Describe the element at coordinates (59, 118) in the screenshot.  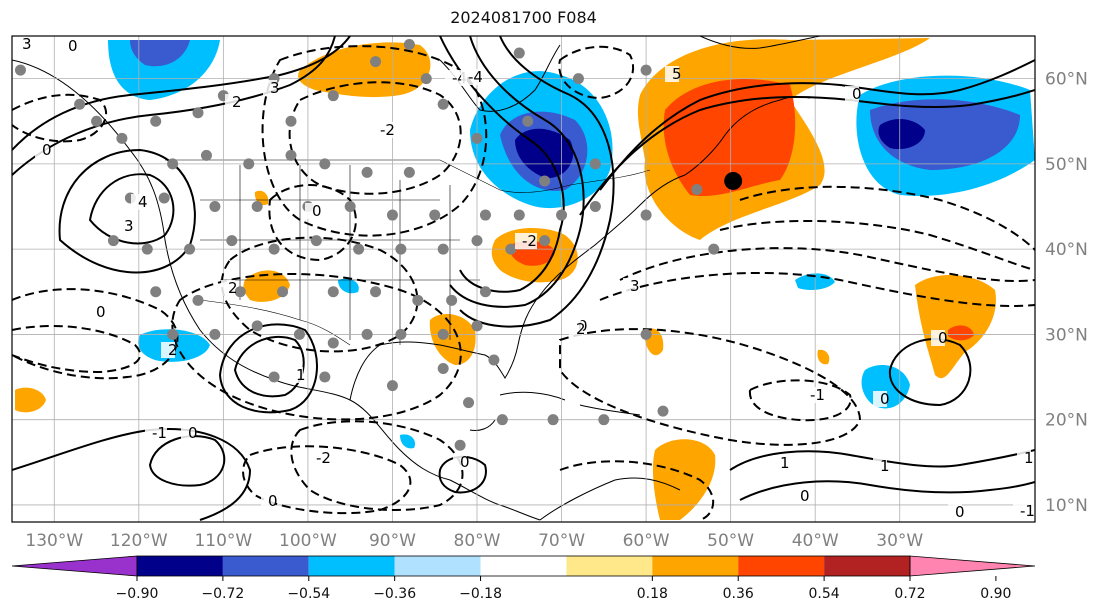
I see `contour-neg-nw` at that location.